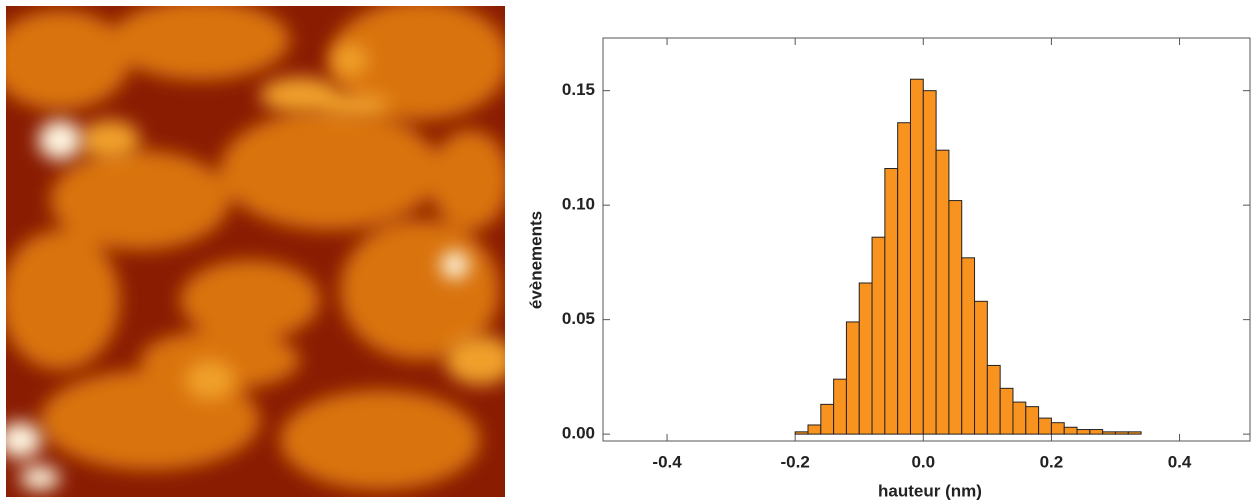  I want to click on x-tick-label: 0.4, so click(1180, 461).